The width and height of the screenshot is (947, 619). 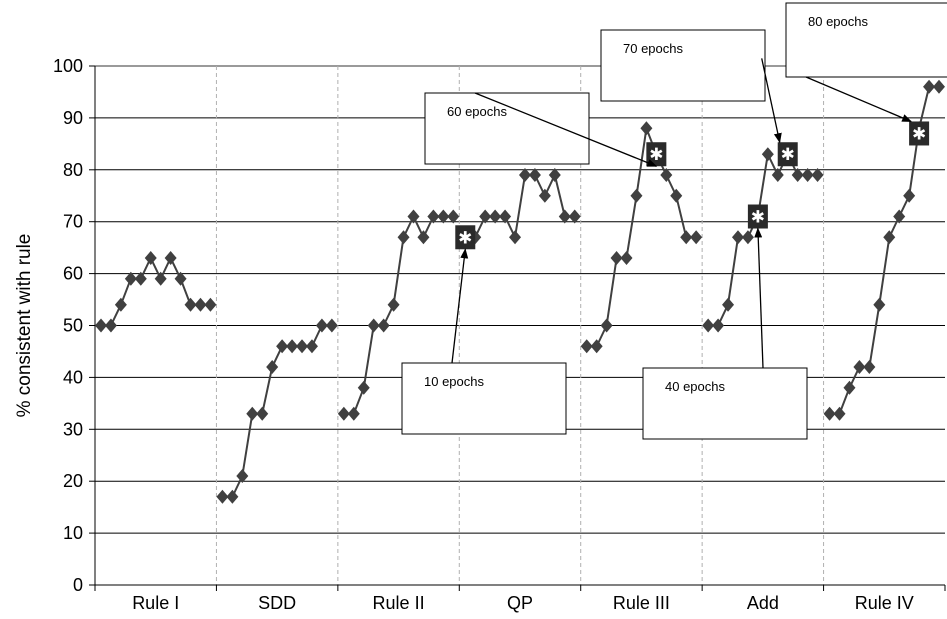 I want to click on x-tick-labels: Rule I SDD Rule II QP Rule III Add Rule IV, so click(x=523, y=603).